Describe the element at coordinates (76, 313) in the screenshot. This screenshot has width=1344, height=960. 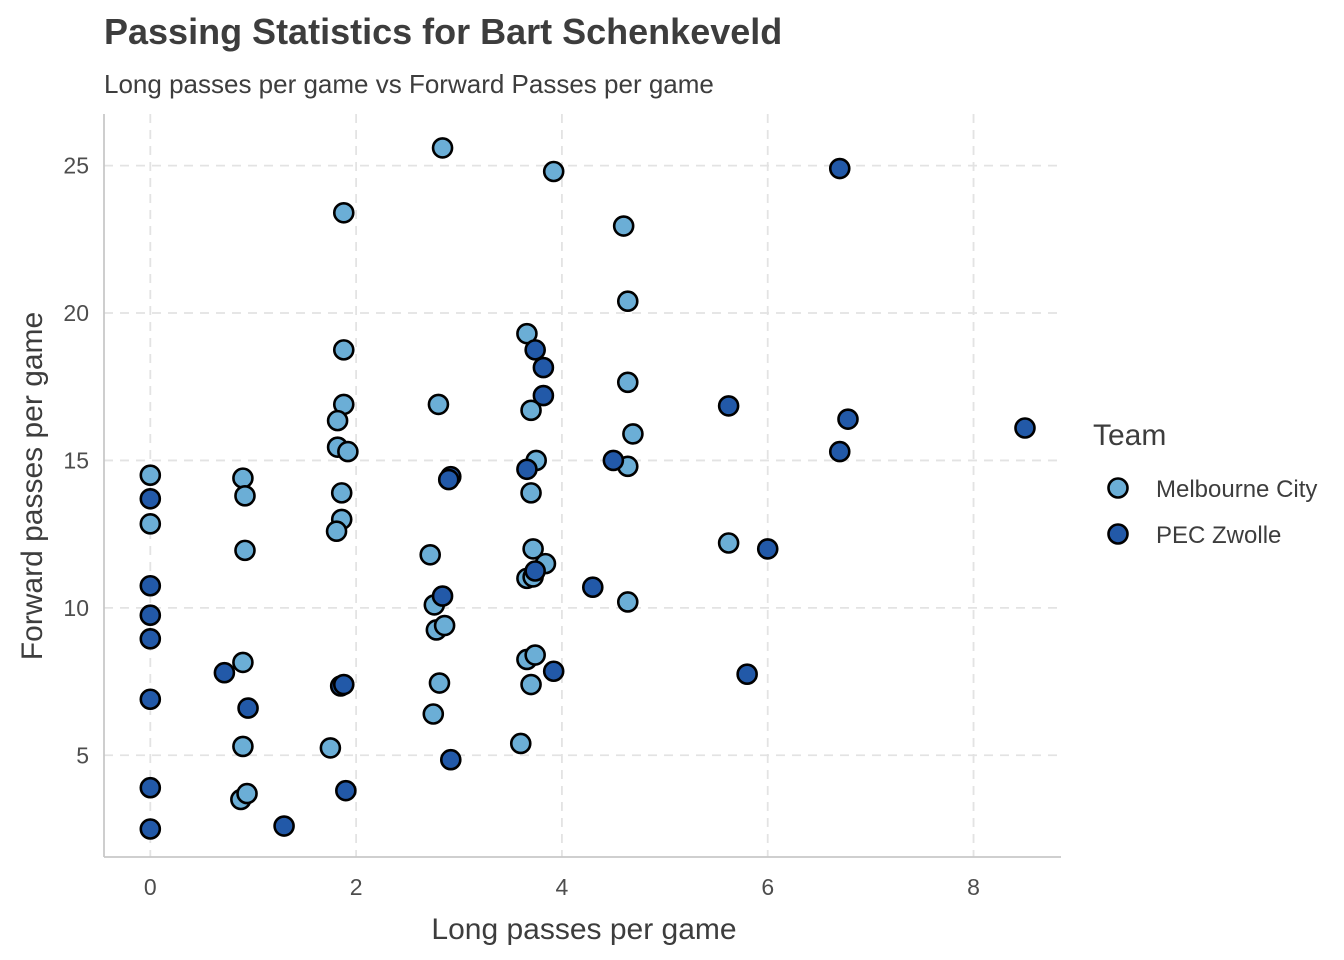
I see `y-tick-label: 20` at that location.